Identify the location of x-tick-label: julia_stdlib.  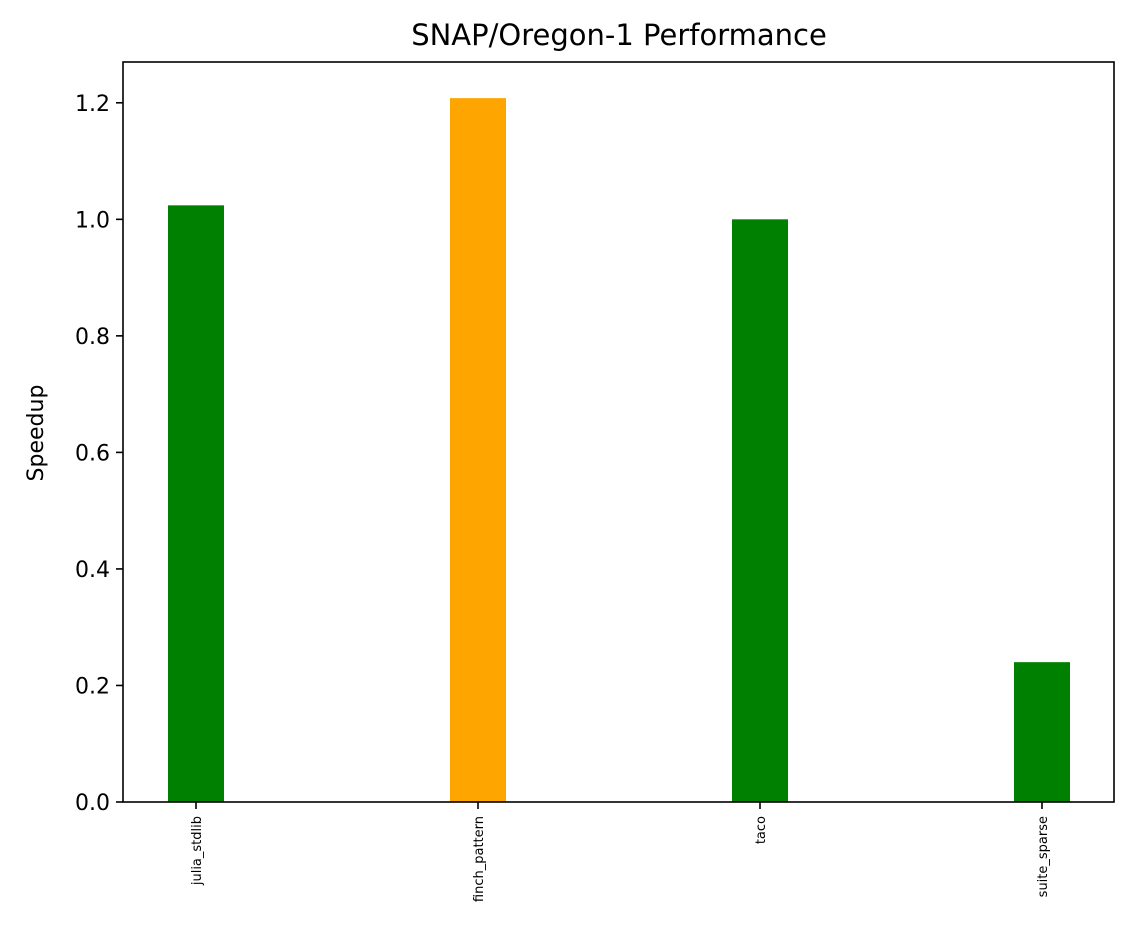
(197, 851).